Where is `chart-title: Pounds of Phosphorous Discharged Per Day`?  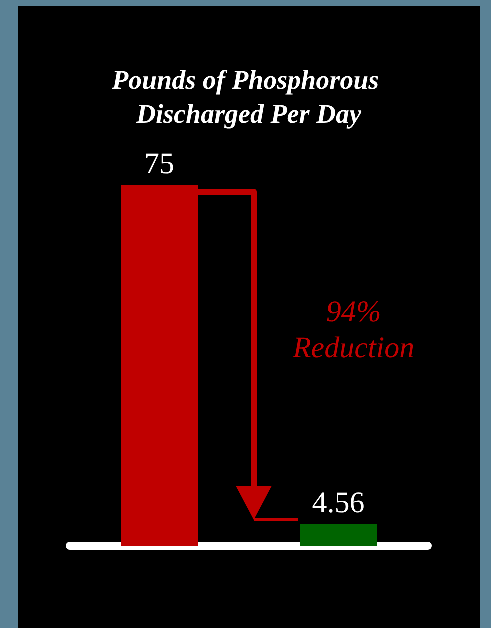
chart-title: Pounds of Phosphorous Discharged Per Day is located at coordinates (248, 97).